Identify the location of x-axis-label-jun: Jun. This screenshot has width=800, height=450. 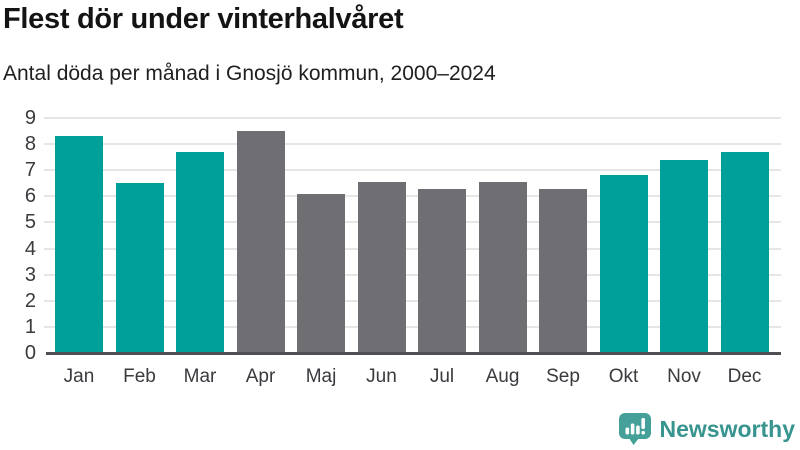
(381, 376).